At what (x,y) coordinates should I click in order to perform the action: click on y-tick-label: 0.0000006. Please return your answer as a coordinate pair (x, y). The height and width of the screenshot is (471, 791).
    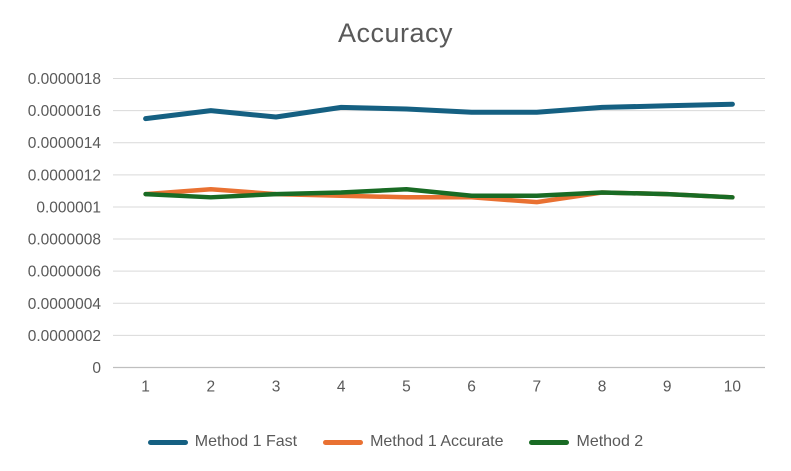
    Looking at the image, I should click on (64, 272).